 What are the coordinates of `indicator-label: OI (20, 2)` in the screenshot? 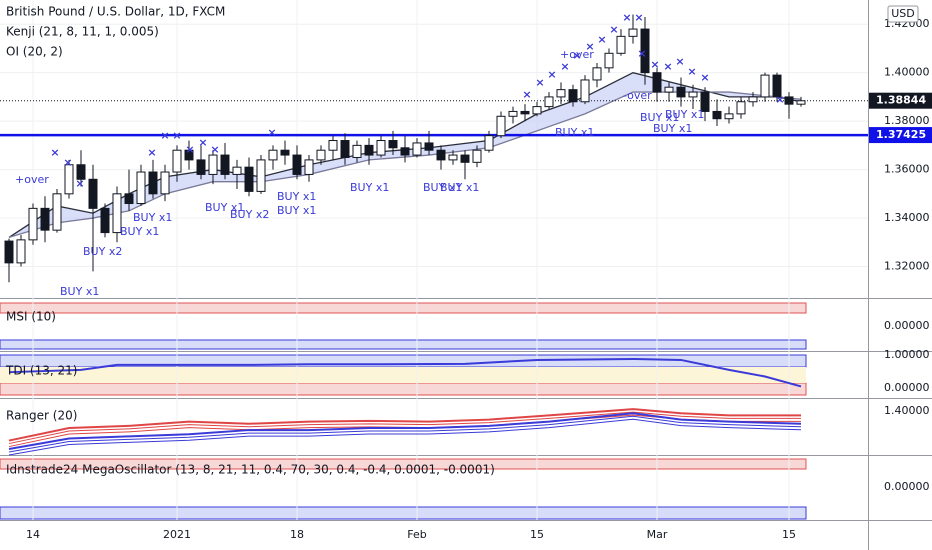 It's located at (34, 52).